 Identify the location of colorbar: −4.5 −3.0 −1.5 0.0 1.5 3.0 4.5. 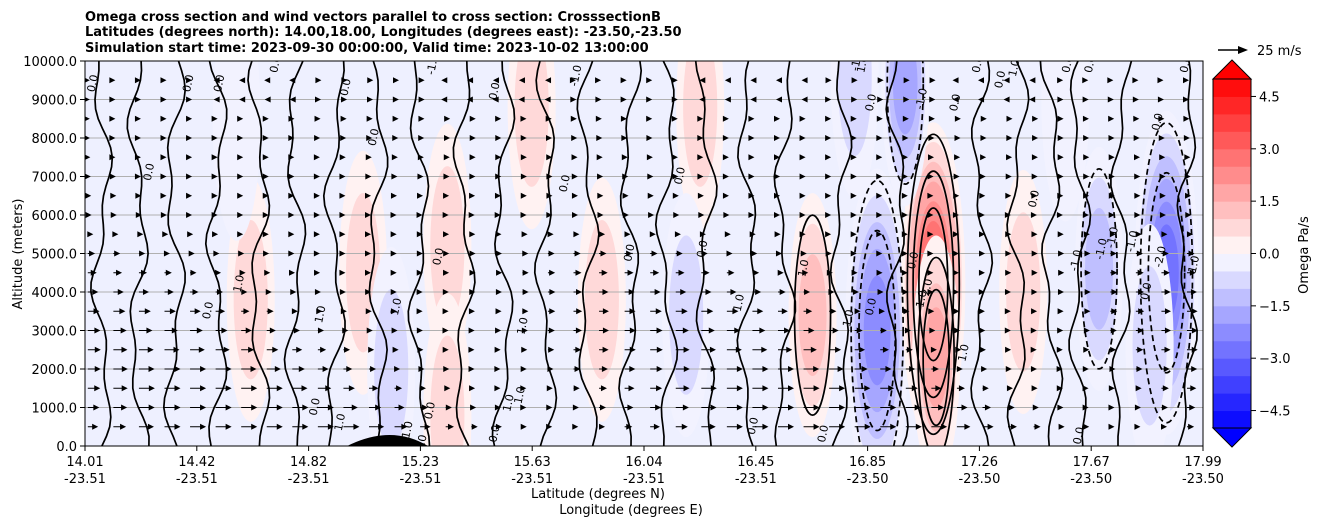
(1251, 253).